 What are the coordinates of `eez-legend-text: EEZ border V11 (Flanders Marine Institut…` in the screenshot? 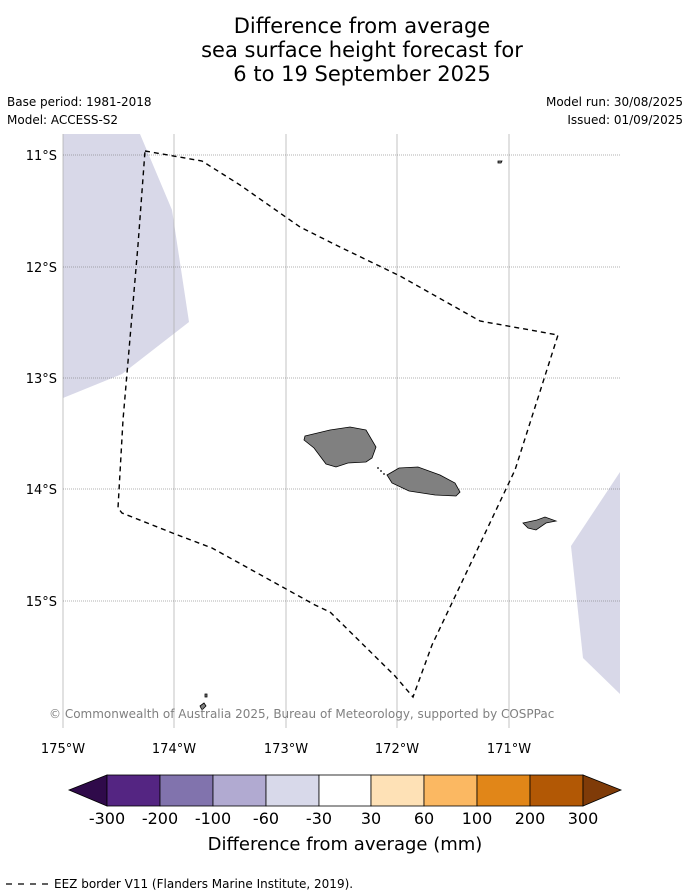 It's located at (204, 884).